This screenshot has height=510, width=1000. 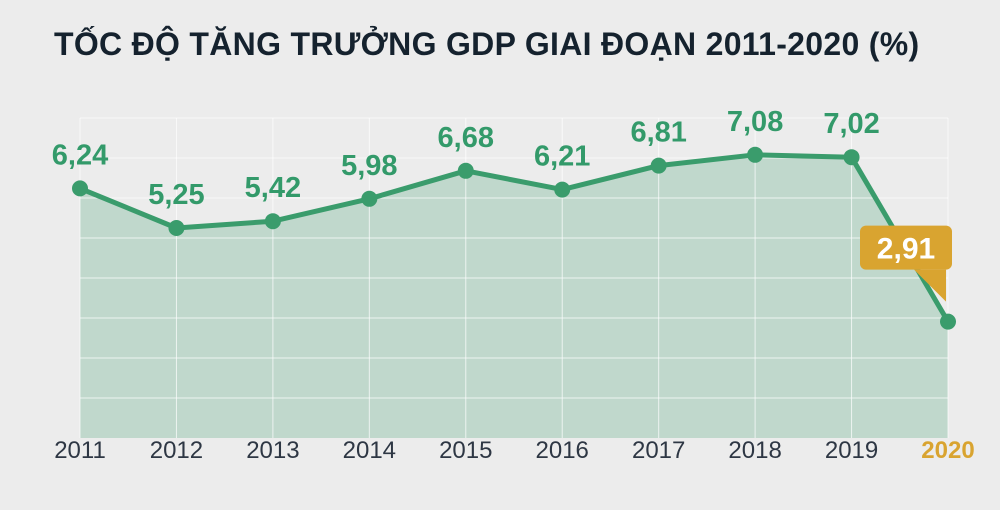 What do you see at coordinates (754, 450) in the screenshot?
I see `x-axis-label-2018: 2018` at bounding box center [754, 450].